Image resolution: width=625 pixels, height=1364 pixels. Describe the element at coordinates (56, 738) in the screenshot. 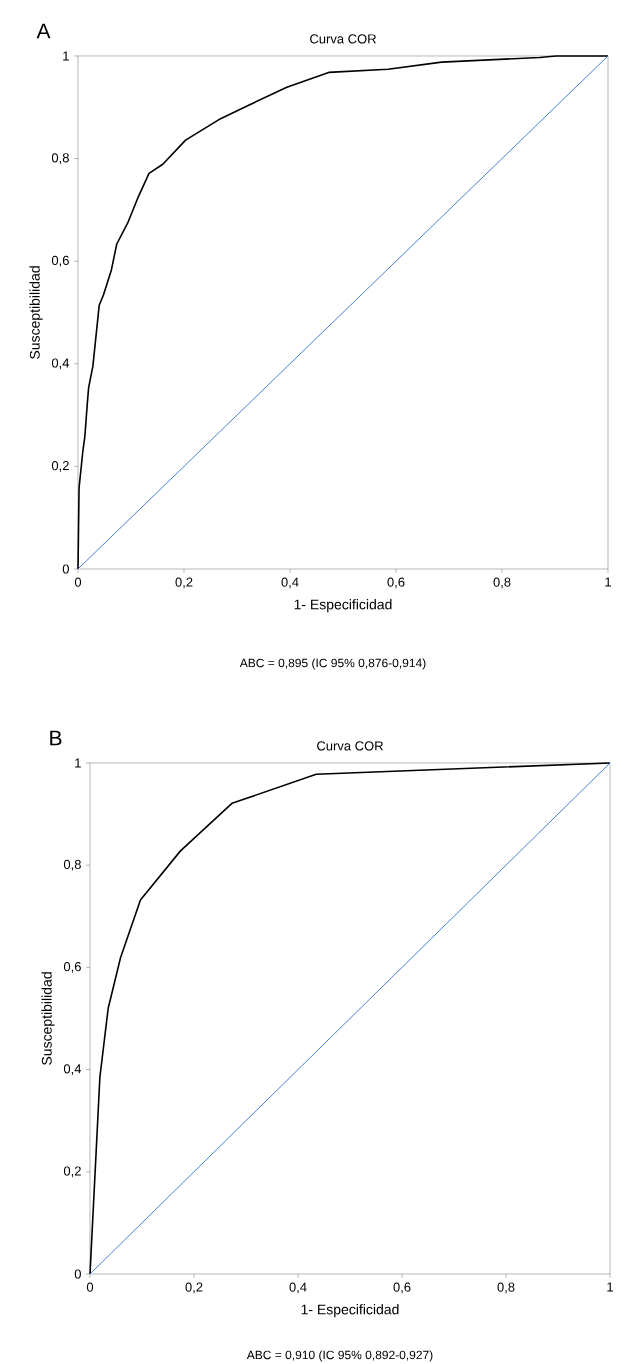

I see `text: B` at that location.